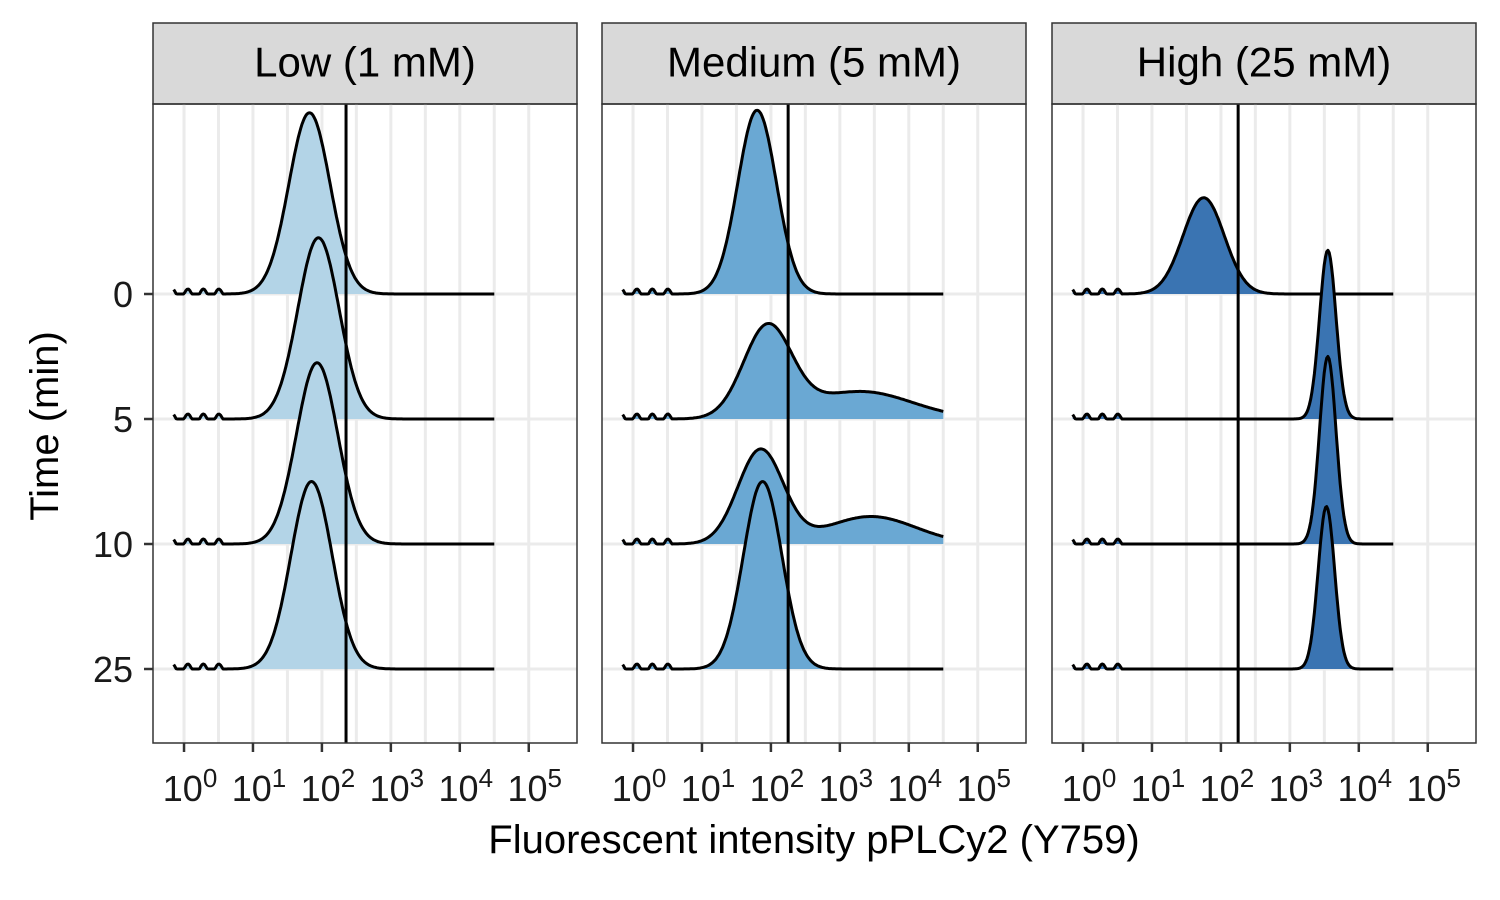 This screenshot has height=900, width=1500. Describe the element at coordinates (113, 669) in the screenshot. I see `y-tick-label: 25` at that location.